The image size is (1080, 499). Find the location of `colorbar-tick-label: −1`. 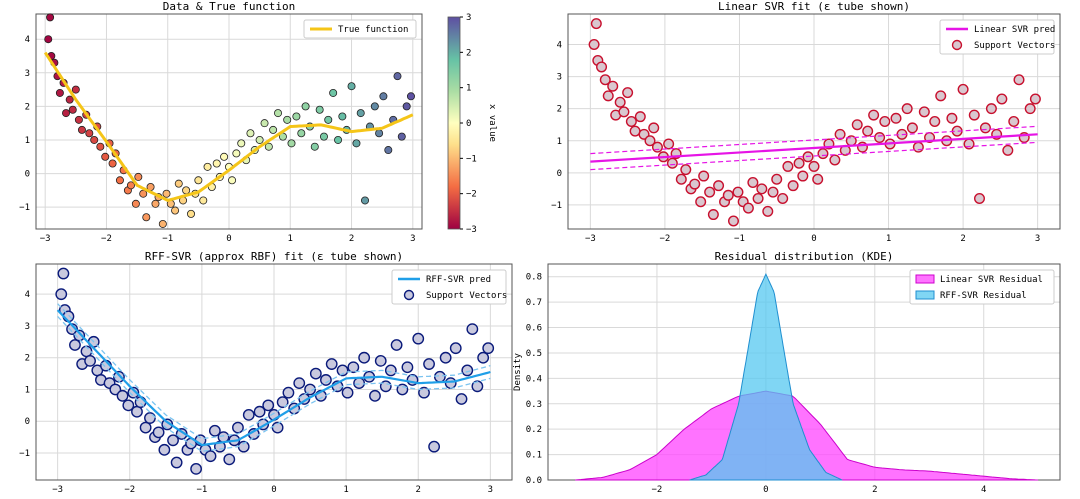

colorbar-tick-label: −1 is located at coordinates (471, 159).